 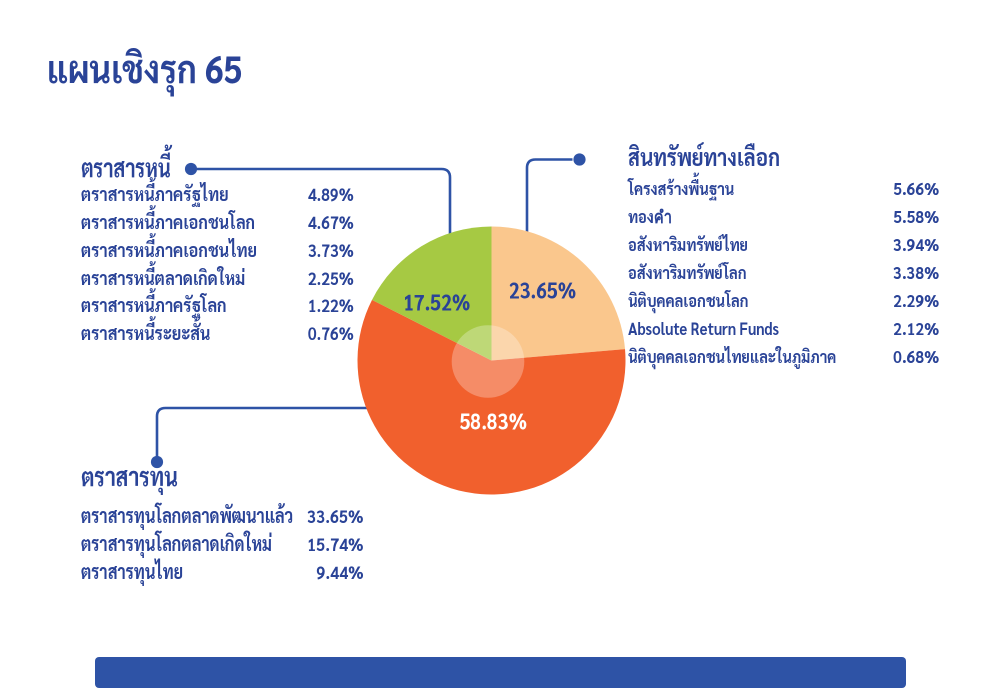 I want to click on allocation-value: 4.67%, so click(x=330, y=222).